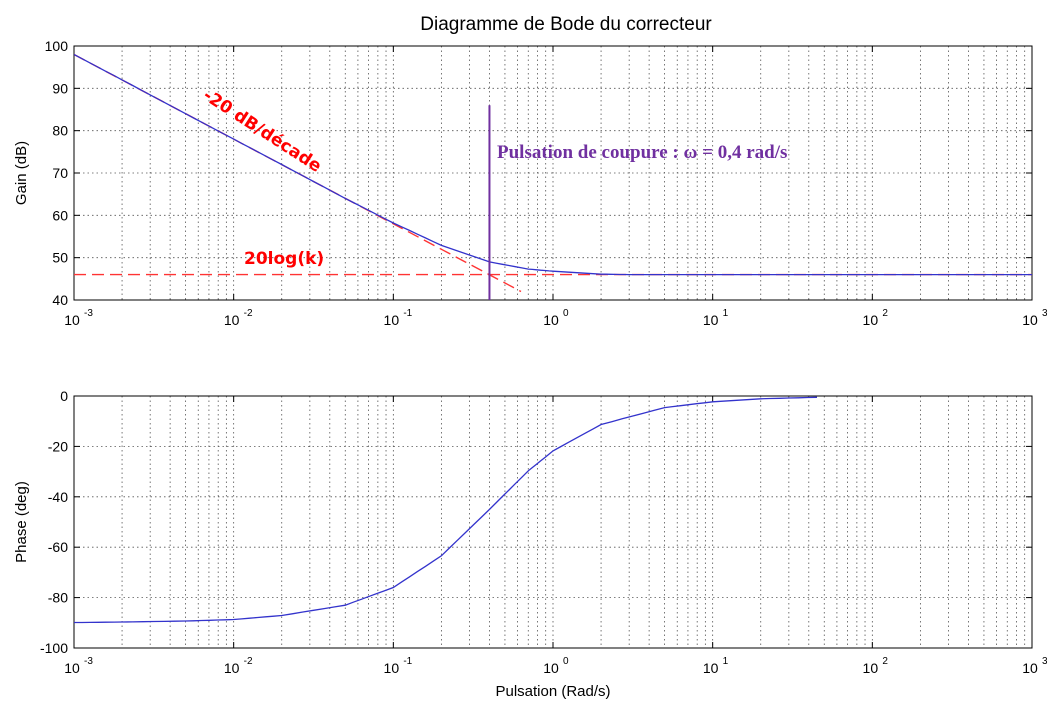  I want to click on chart-title: Diagramme de Bode du correcteur, so click(566, 24).